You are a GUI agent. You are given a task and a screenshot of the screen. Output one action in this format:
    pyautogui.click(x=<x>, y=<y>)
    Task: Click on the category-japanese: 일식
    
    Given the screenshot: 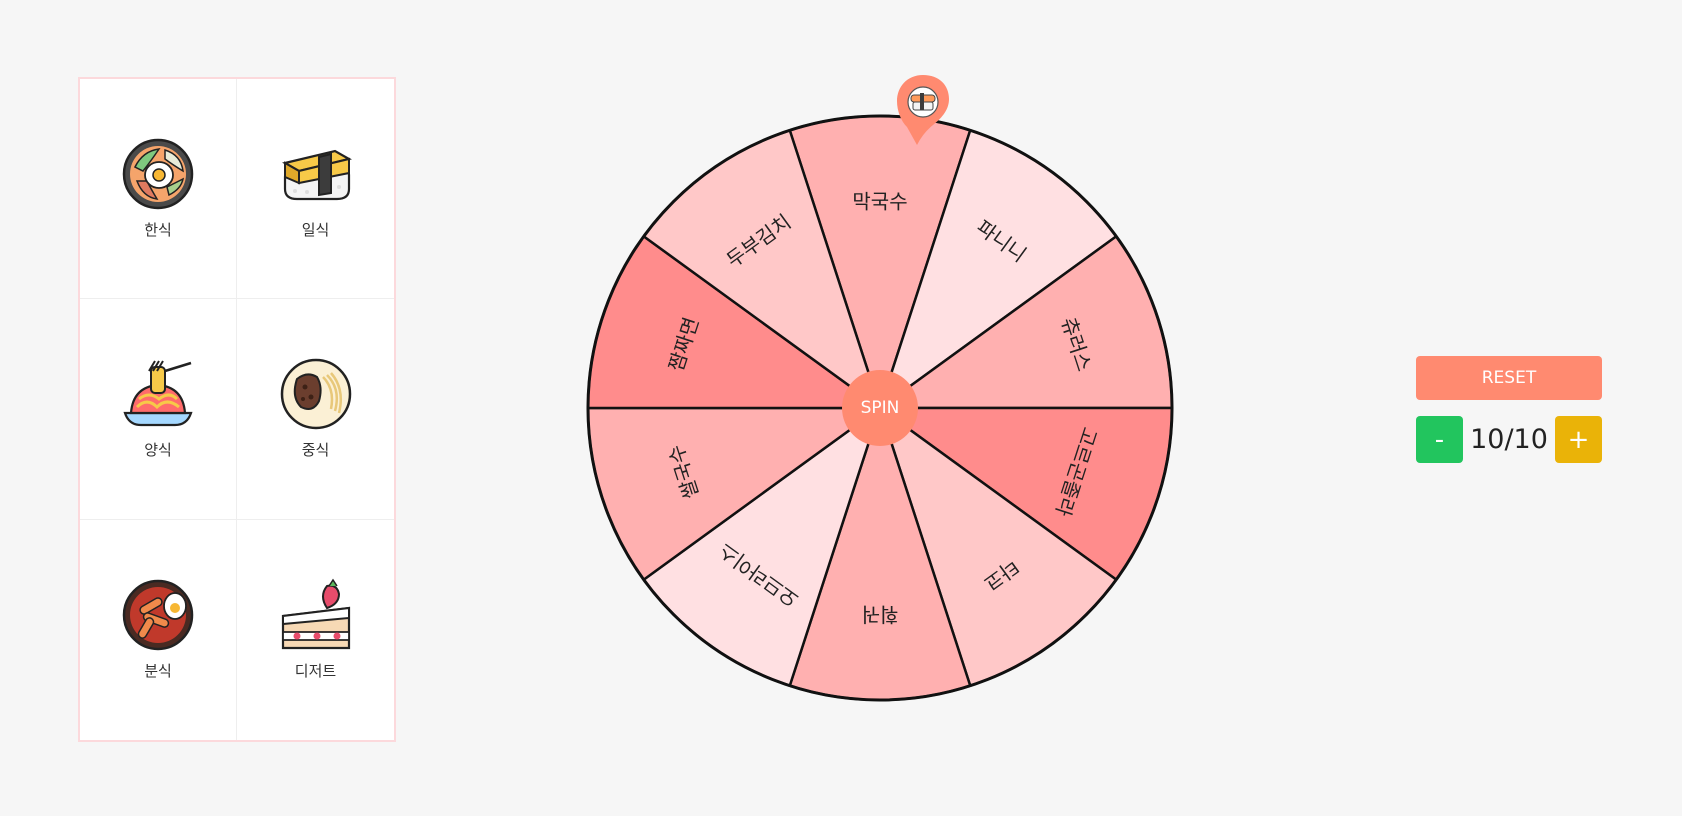 What is the action you would take?
    pyautogui.click(x=315, y=189)
    